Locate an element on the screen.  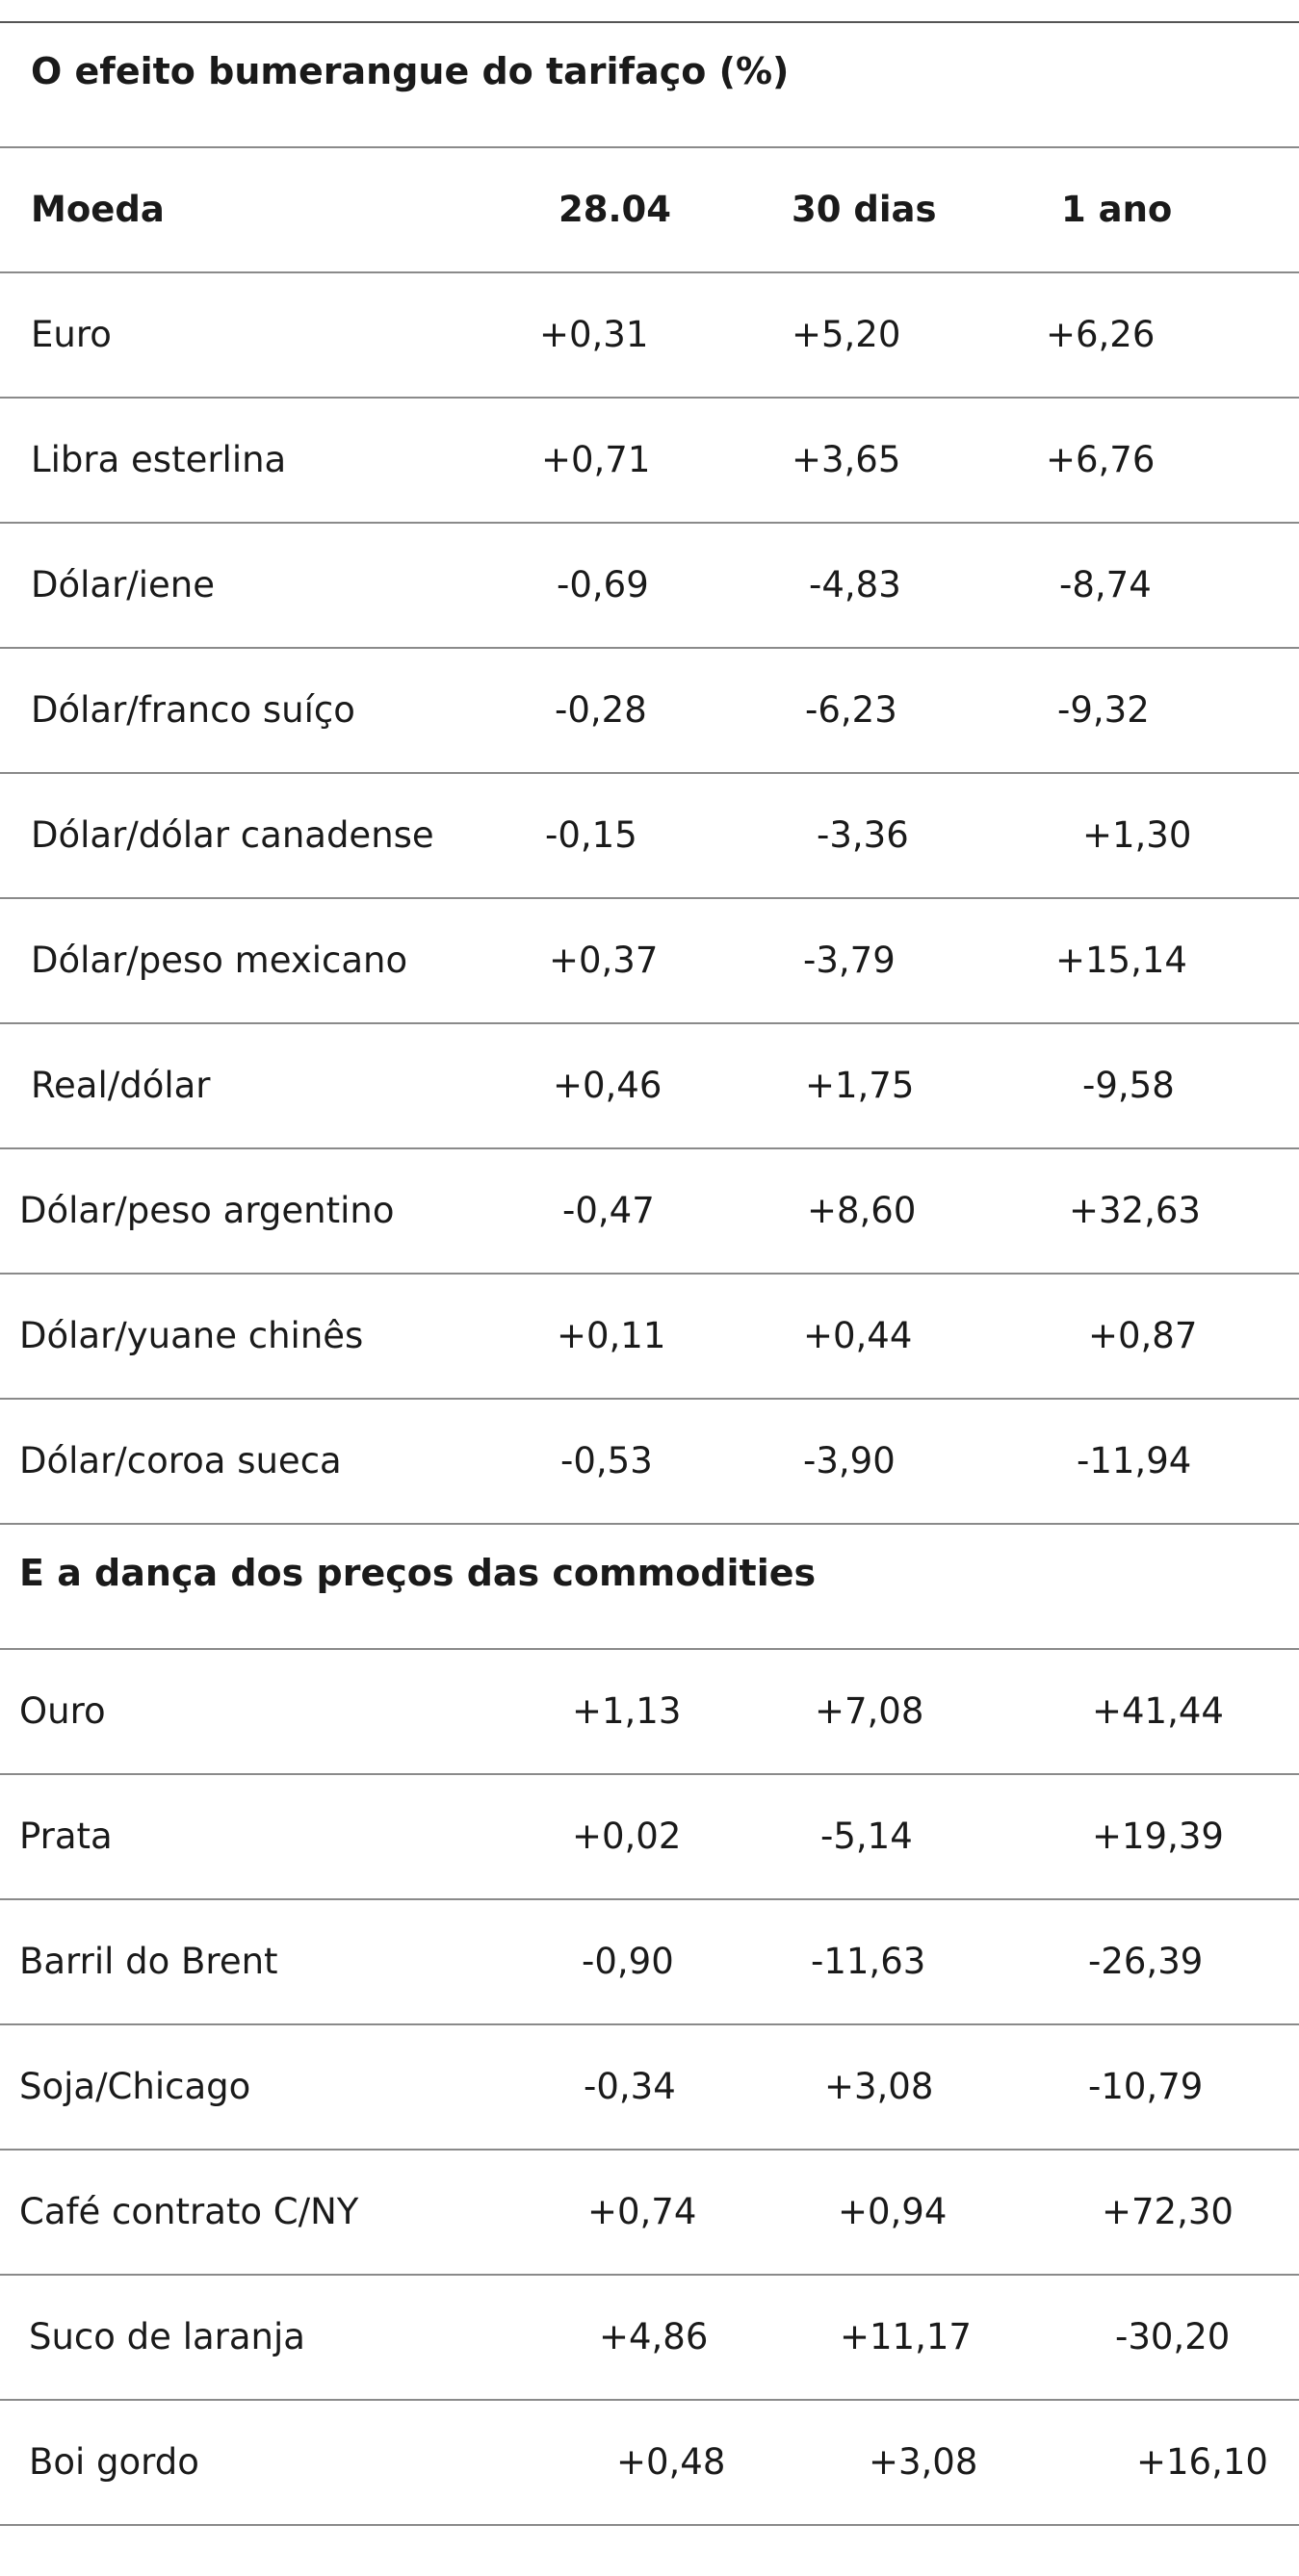
value-1-ano: -9,32 is located at coordinates (1103, 710).